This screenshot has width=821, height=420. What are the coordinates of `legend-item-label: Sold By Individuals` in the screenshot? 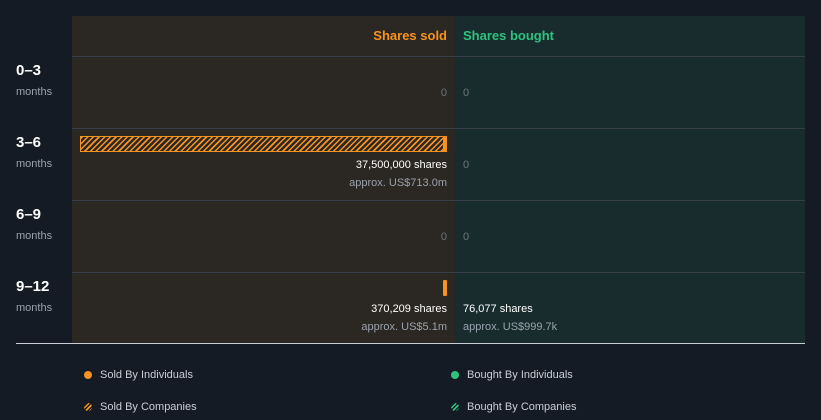 It's located at (146, 375).